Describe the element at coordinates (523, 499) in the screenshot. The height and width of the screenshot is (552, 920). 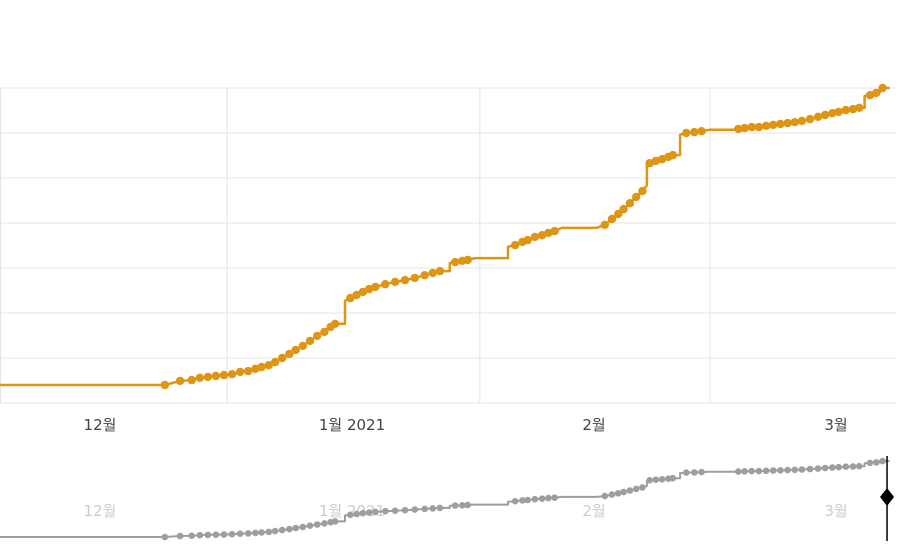
I see `overview-series-dots` at that location.